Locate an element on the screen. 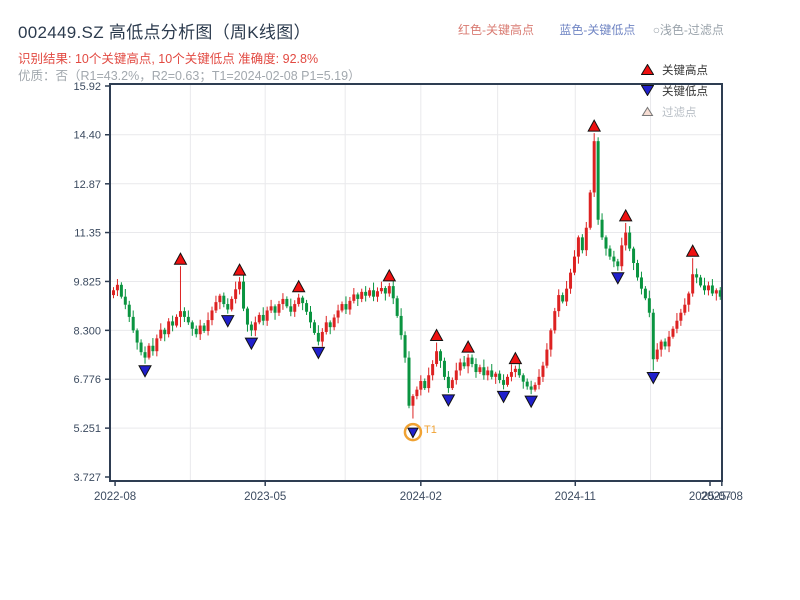 This screenshot has width=800, height=600. chart-legend: 关键高点 关键低点 过滤点 is located at coordinates (672, 90).